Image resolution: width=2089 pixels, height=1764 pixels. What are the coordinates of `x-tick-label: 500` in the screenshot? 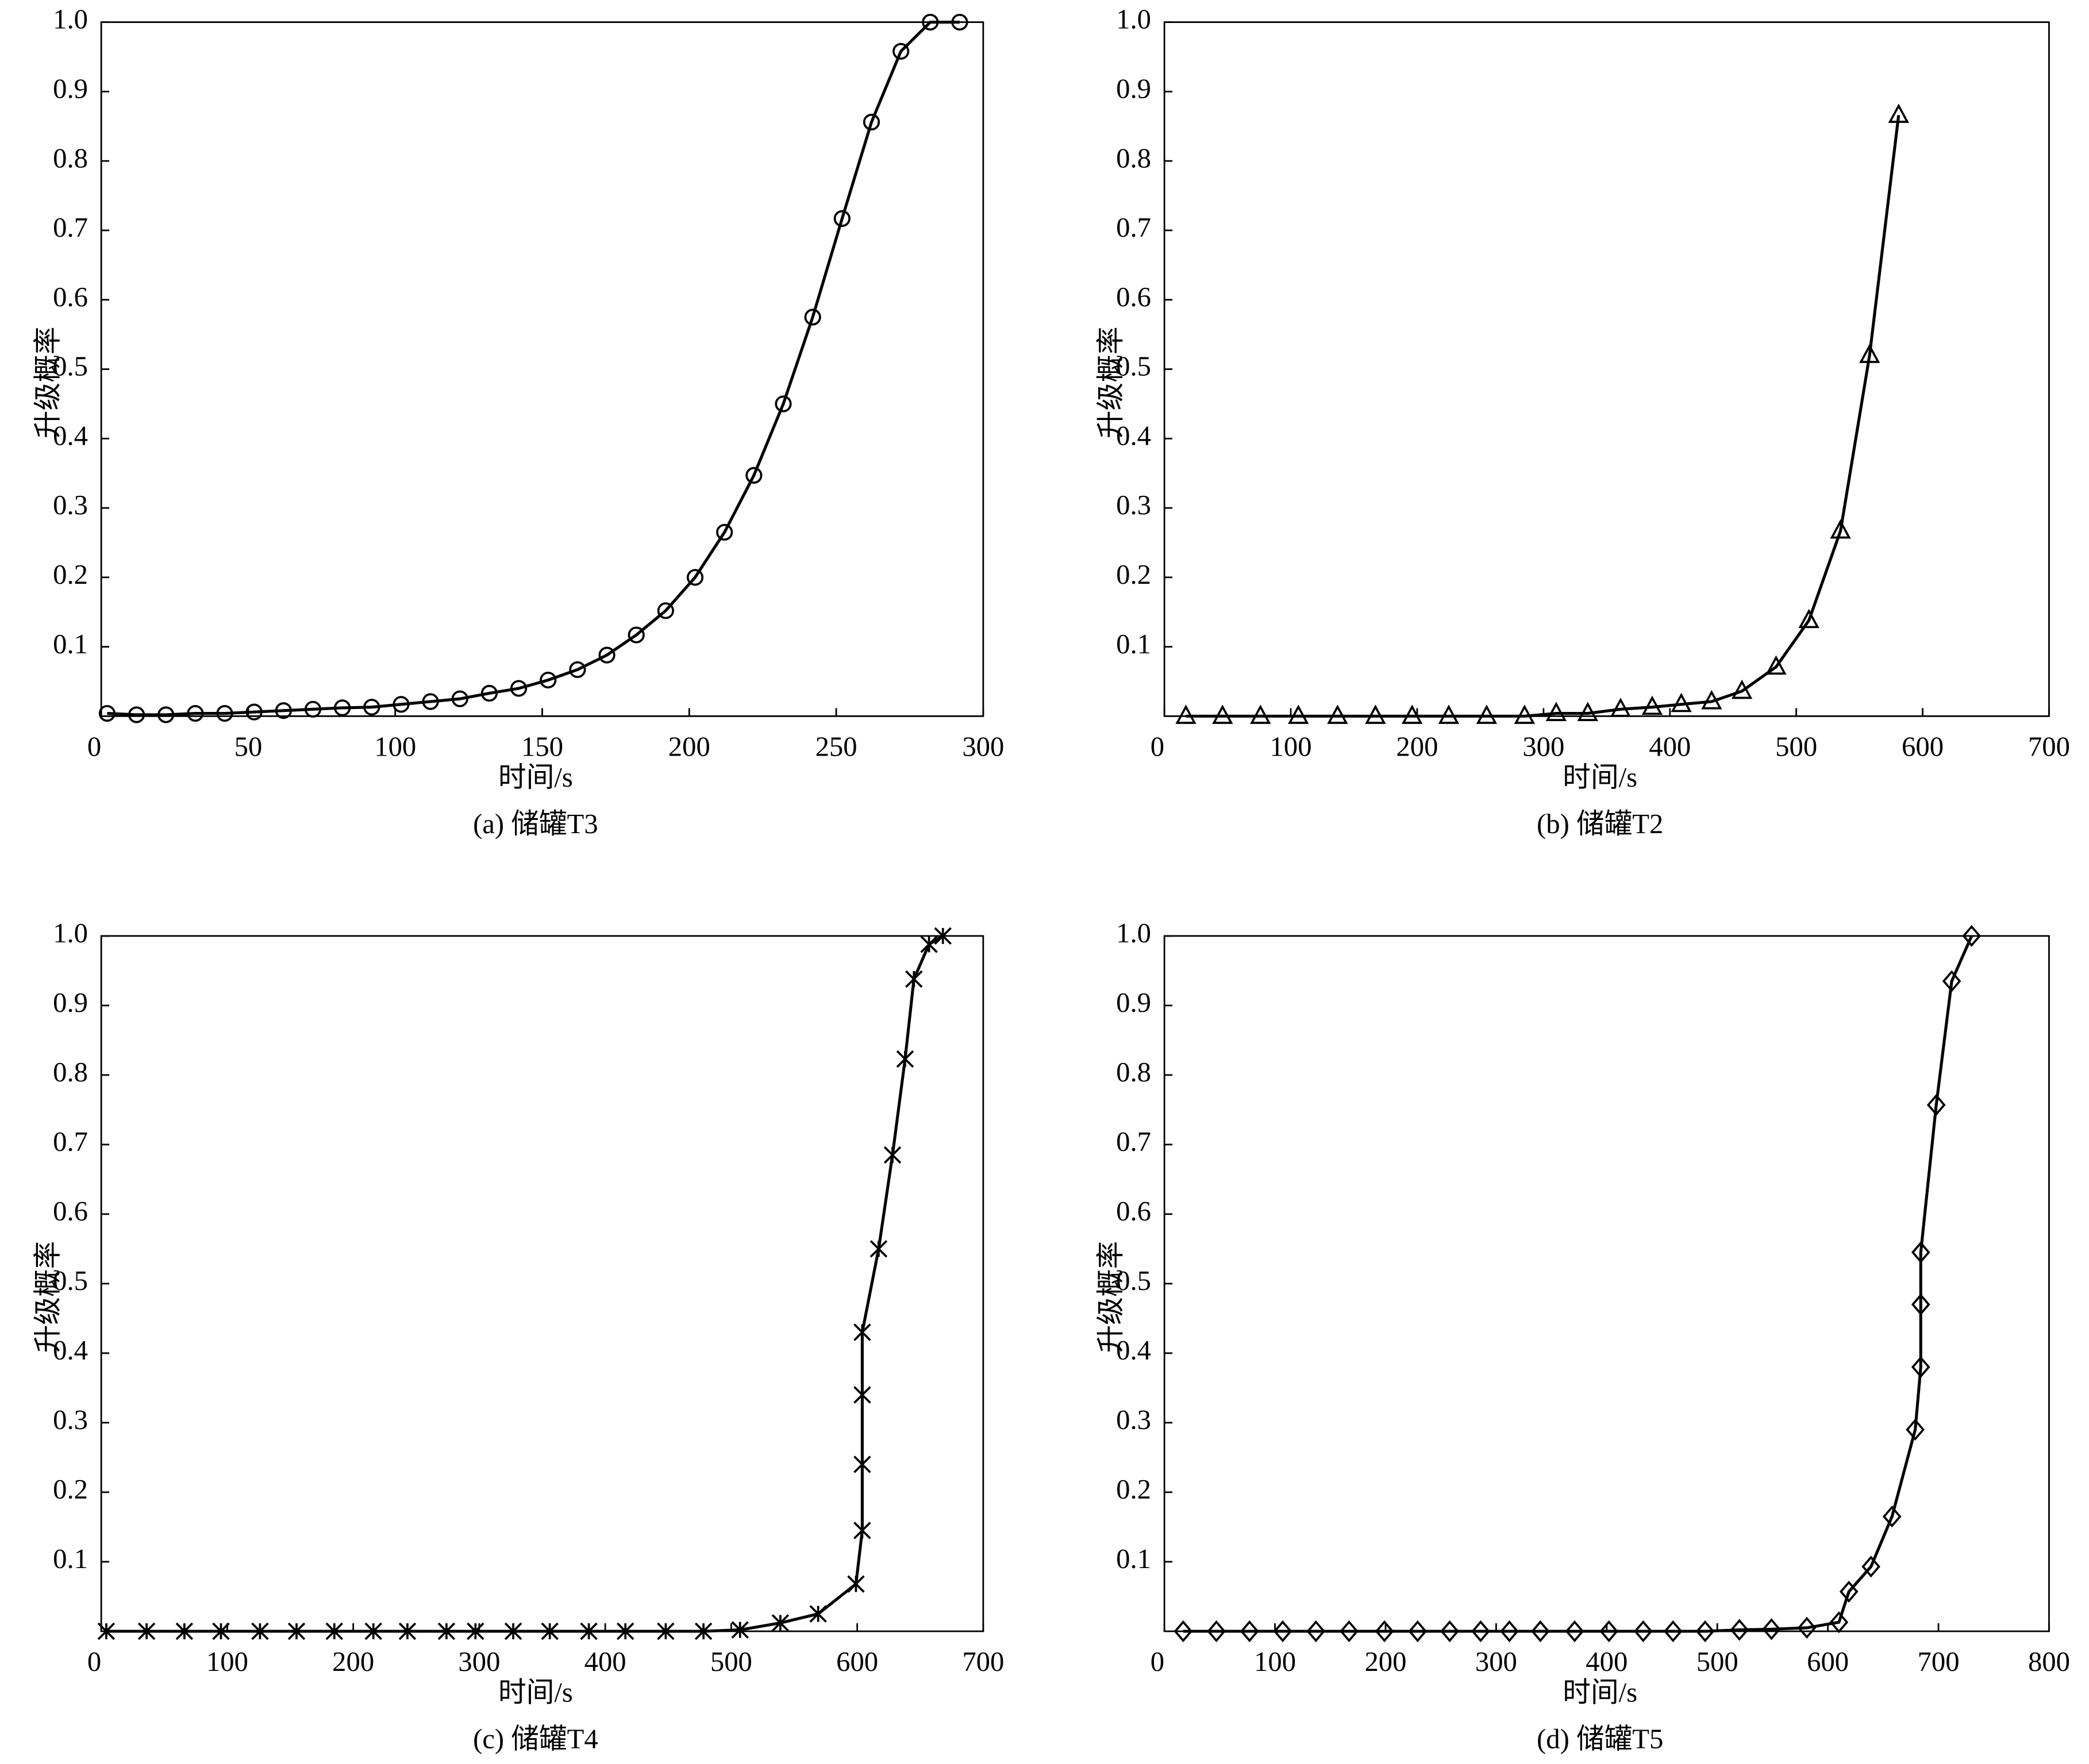 It's located at (1717, 1661).